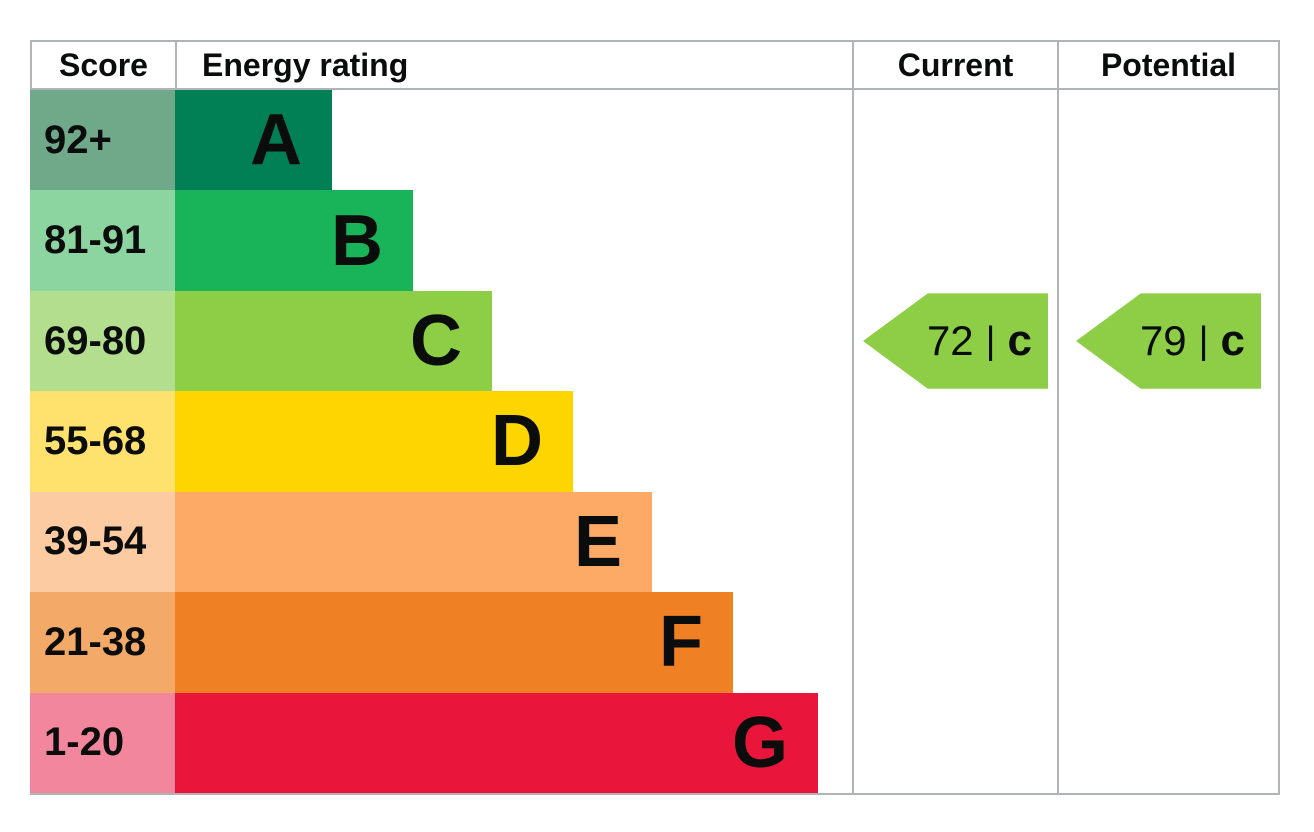  Describe the element at coordinates (954, 65) in the screenshot. I see `header-current: Current` at that location.